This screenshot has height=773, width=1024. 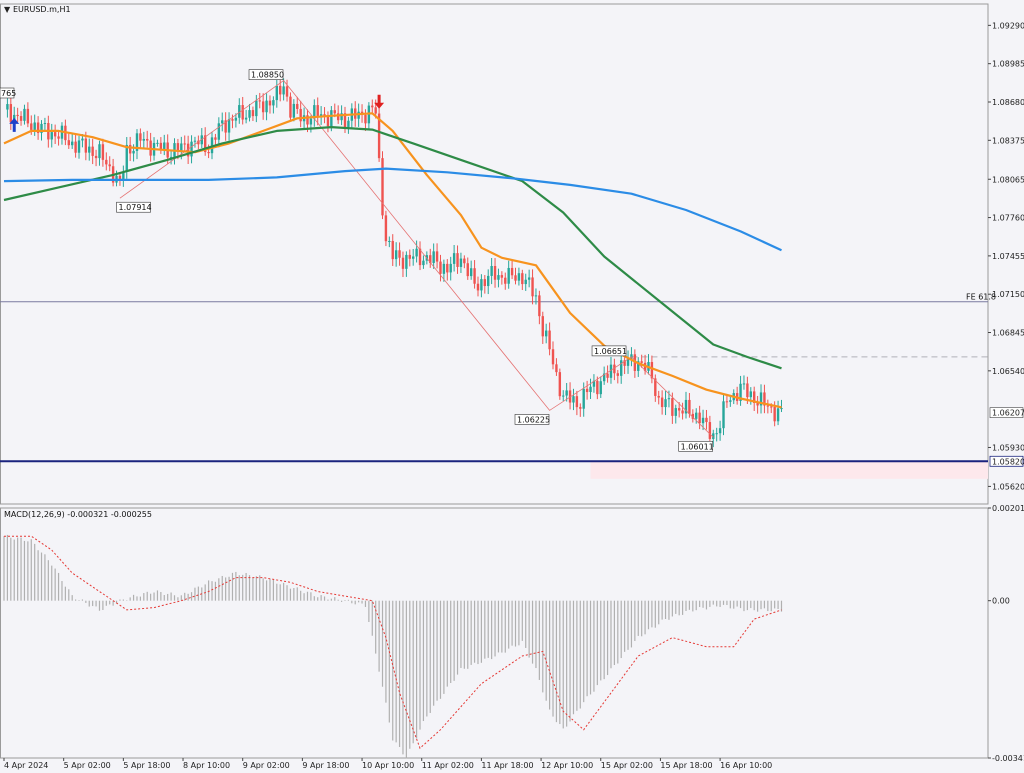 What do you see at coordinates (388, 765) in the screenshot?
I see `time-tick-label: 10 Apr 10:00` at bounding box center [388, 765].